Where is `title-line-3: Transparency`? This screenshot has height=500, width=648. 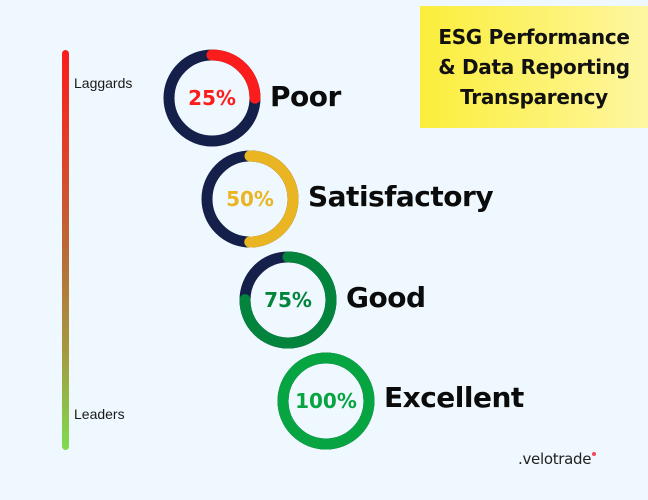
title-line-3: Transparency is located at coordinates (534, 97).